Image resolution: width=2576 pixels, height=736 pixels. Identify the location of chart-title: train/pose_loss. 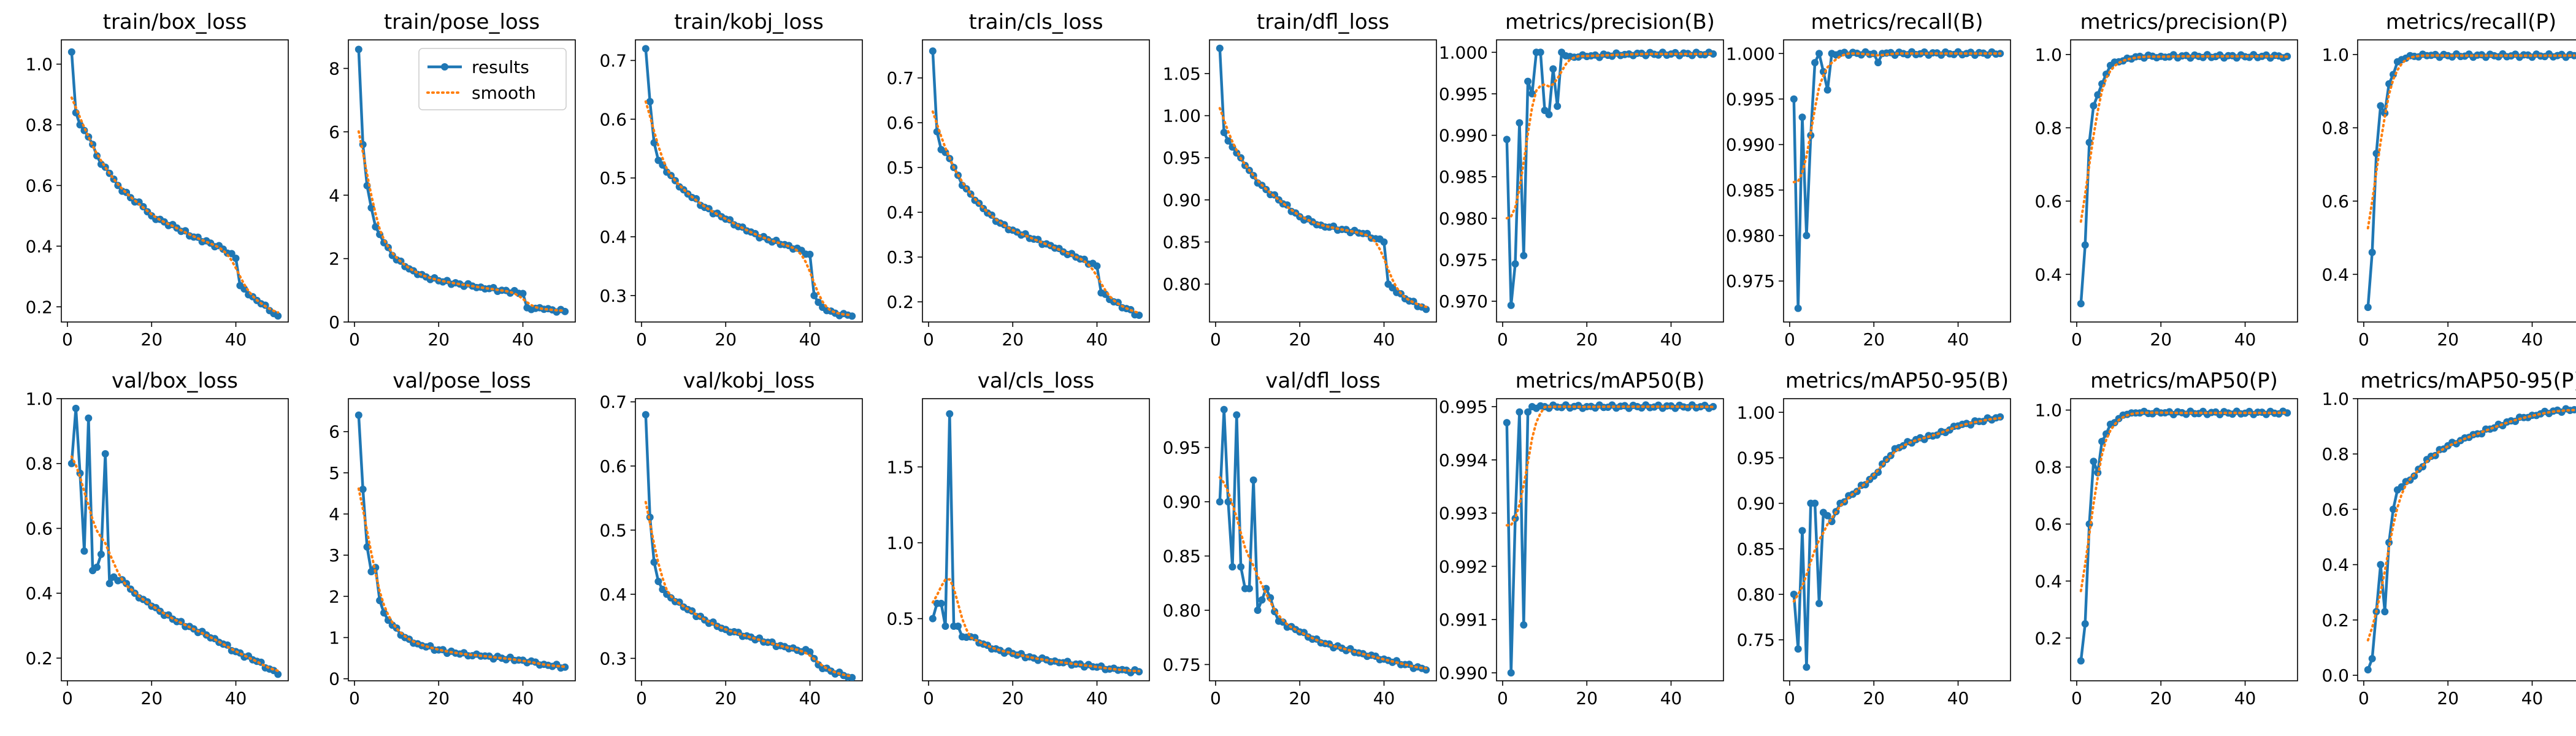
(462, 22).